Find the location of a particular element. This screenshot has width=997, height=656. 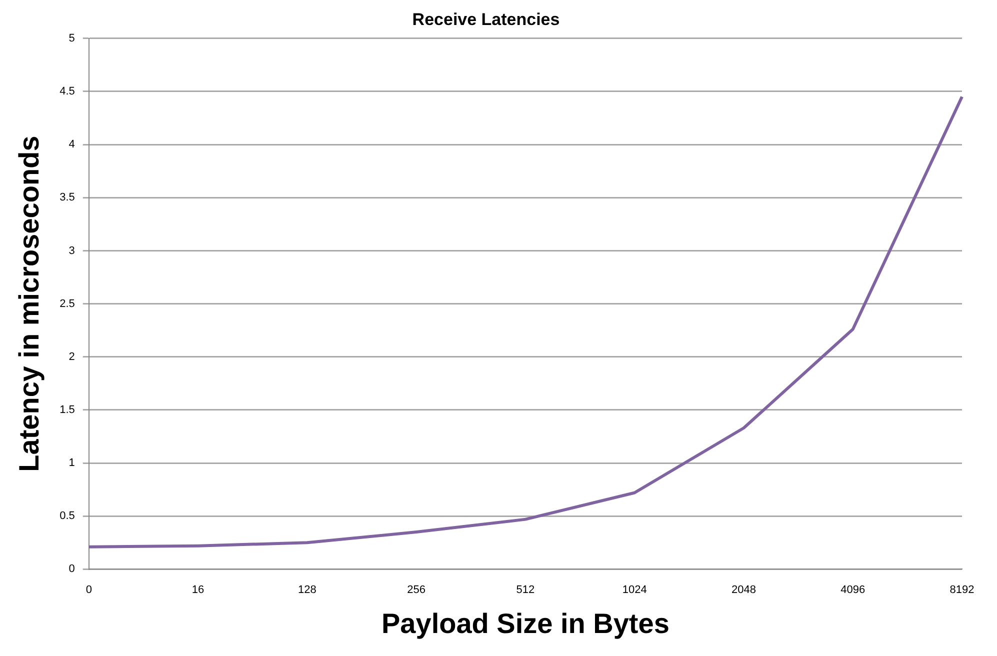

x-tick-label: 4096 is located at coordinates (853, 590).